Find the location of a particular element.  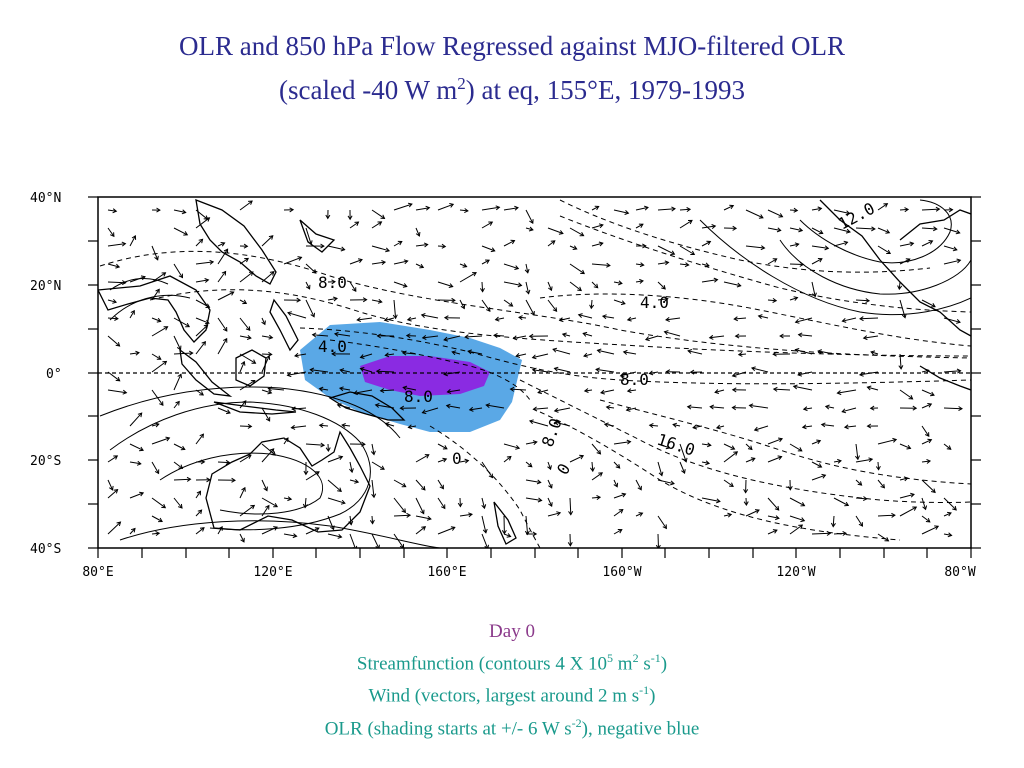

contour-label: 8.0 is located at coordinates (634, 379).